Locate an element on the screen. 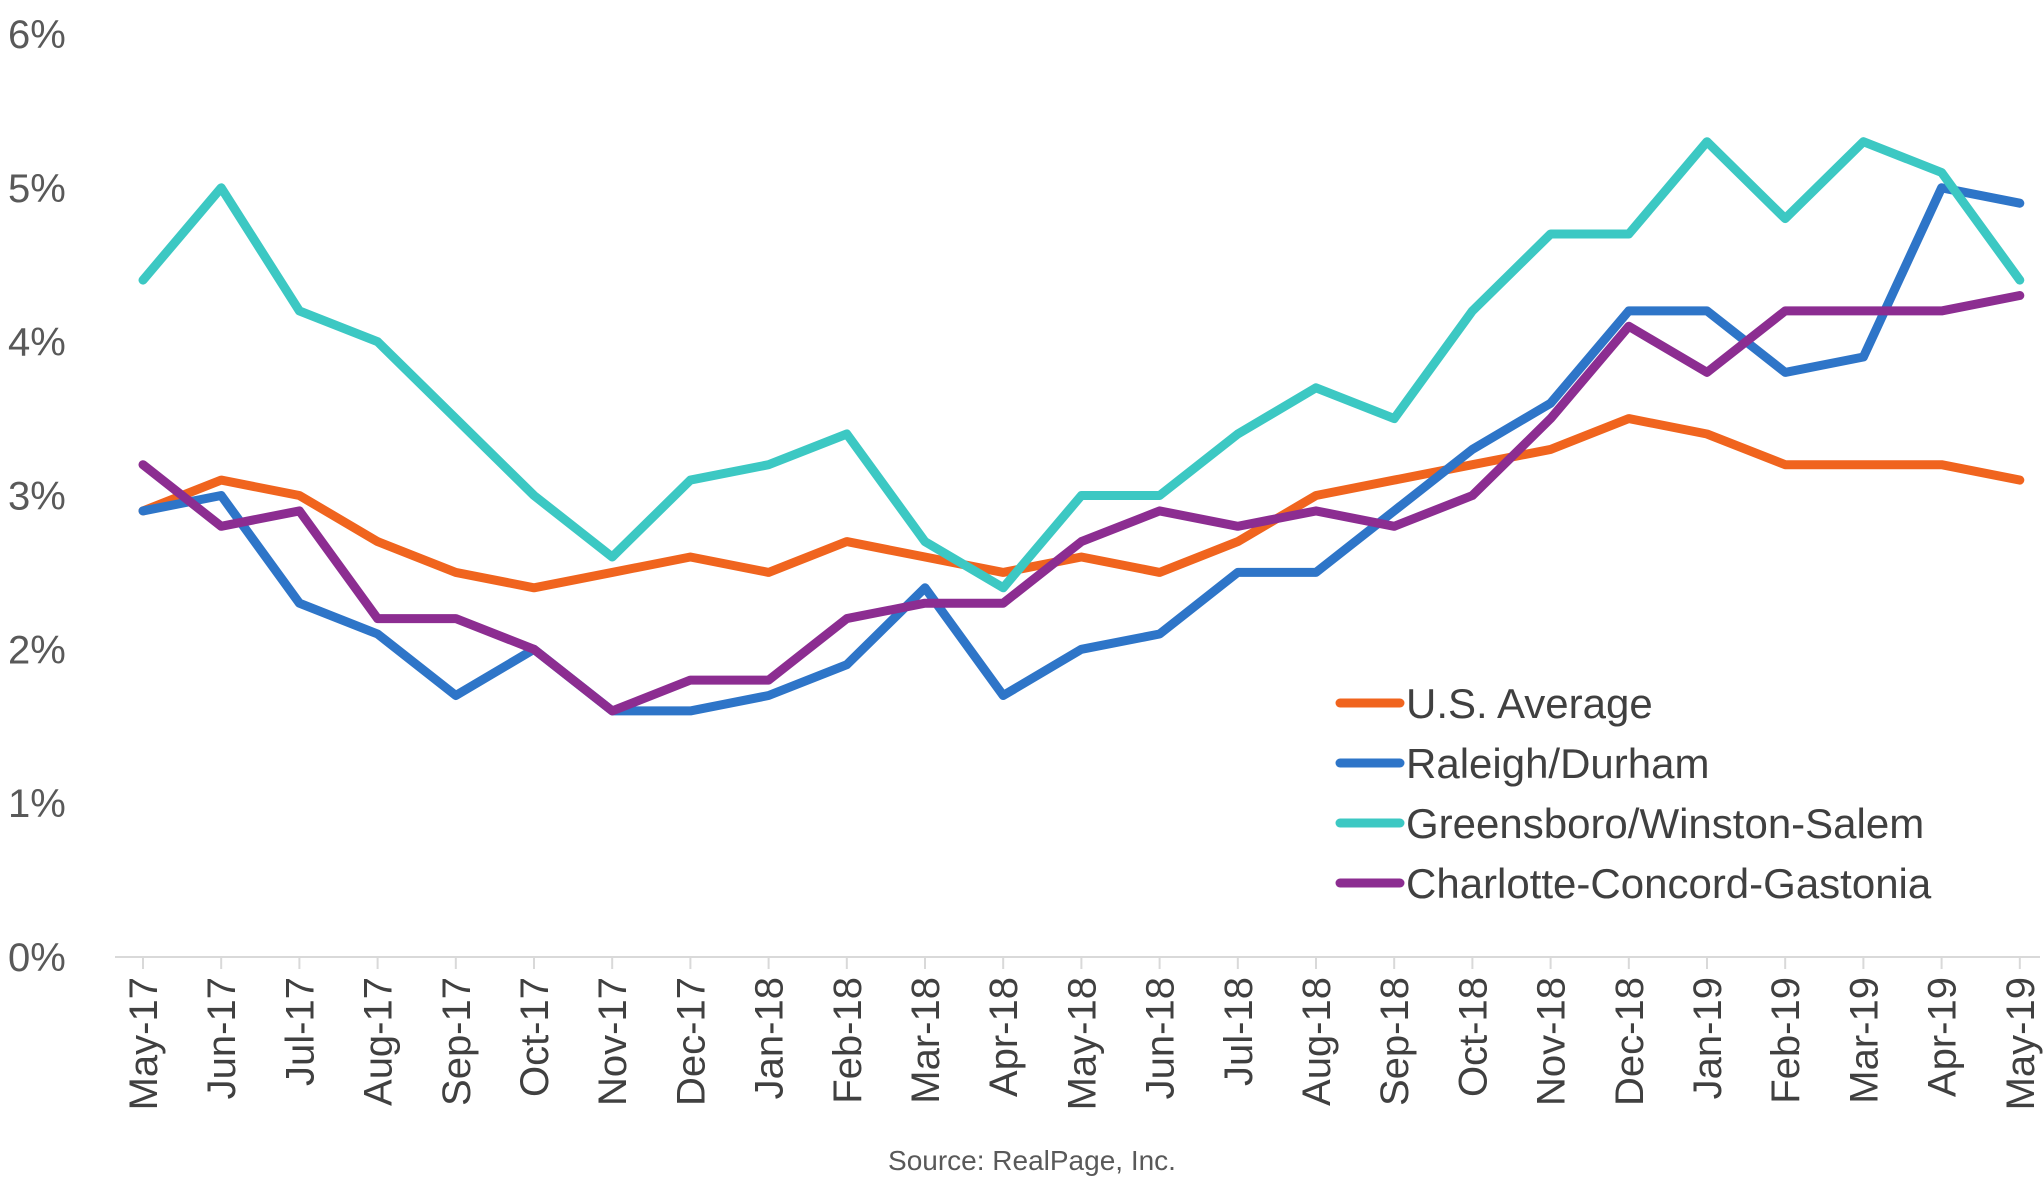 The height and width of the screenshot is (1180, 2044). x-tick-label: Feb-19 is located at coordinates (1786, 1040).